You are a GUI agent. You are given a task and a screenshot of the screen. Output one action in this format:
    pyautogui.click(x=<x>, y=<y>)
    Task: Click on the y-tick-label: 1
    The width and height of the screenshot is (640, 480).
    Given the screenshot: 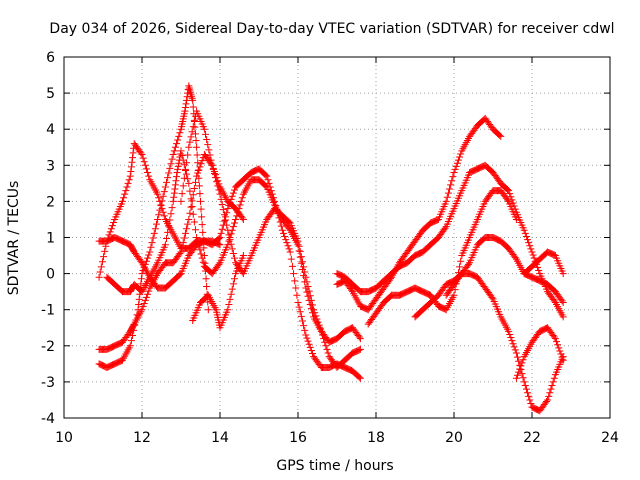 What is the action you would take?
    pyautogui.click(x=50, y=239)
    